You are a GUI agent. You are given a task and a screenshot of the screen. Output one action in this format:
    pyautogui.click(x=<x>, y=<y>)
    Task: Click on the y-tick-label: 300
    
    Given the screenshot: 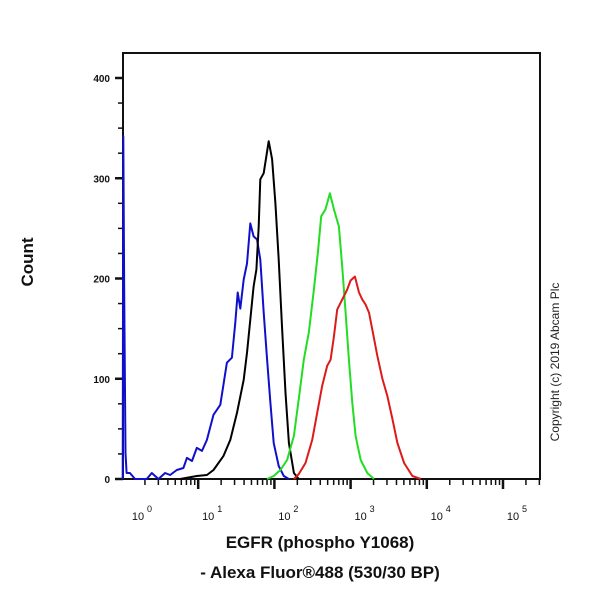 What is the action you would take?
    pyautogui.click(x=101, y=179)
    